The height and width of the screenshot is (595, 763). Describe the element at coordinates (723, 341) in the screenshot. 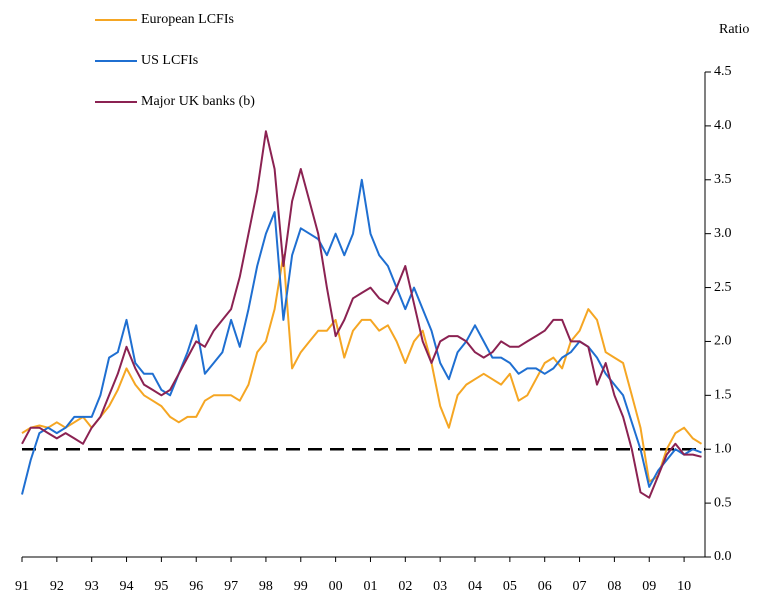

I see `y-tick-label: 2.0` at that location.